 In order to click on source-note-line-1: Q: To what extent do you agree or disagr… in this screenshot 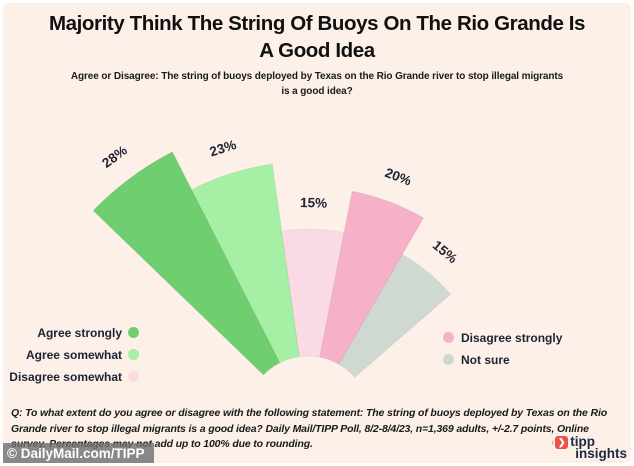, I will do `click(309, 413)`.